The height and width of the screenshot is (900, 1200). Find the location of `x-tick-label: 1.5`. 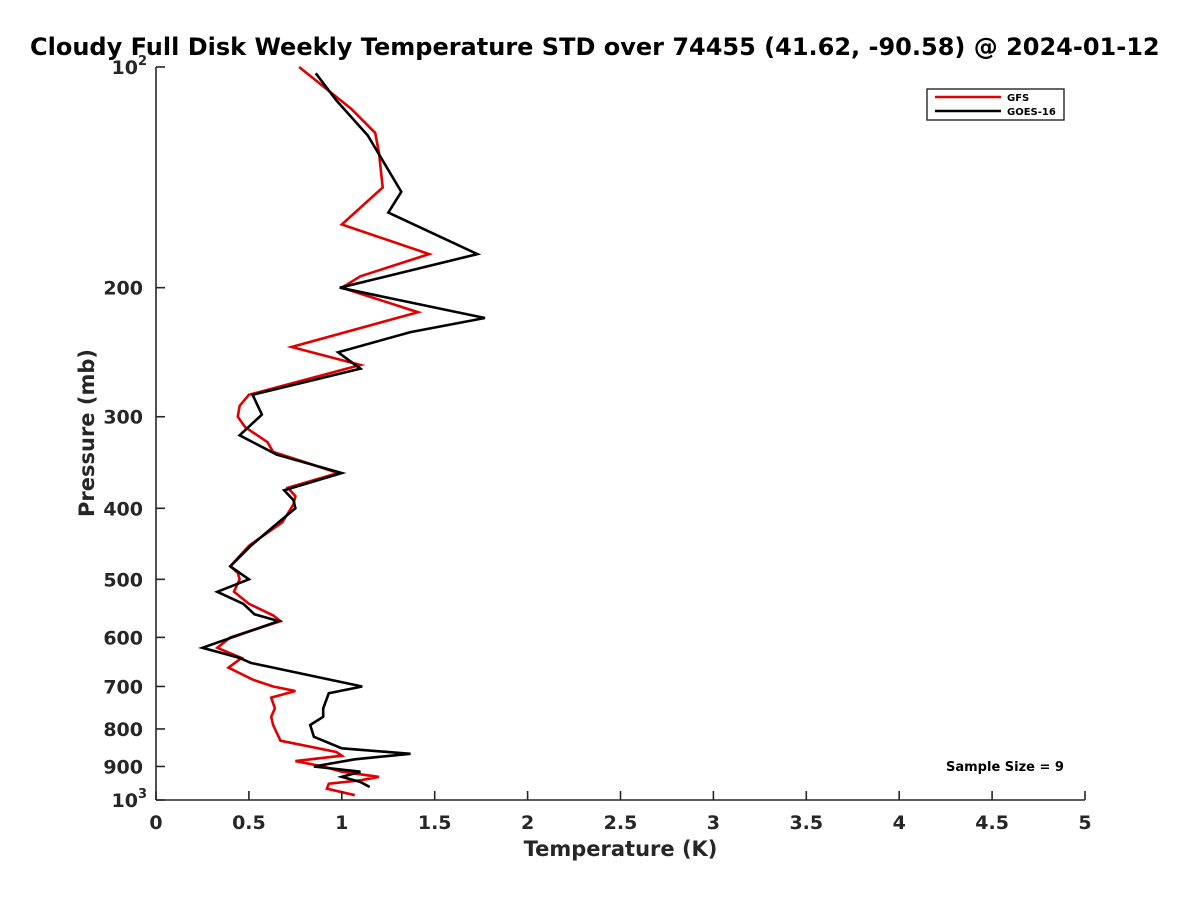

x-tick-label: 1.5 is located at coordinates (435, 823).